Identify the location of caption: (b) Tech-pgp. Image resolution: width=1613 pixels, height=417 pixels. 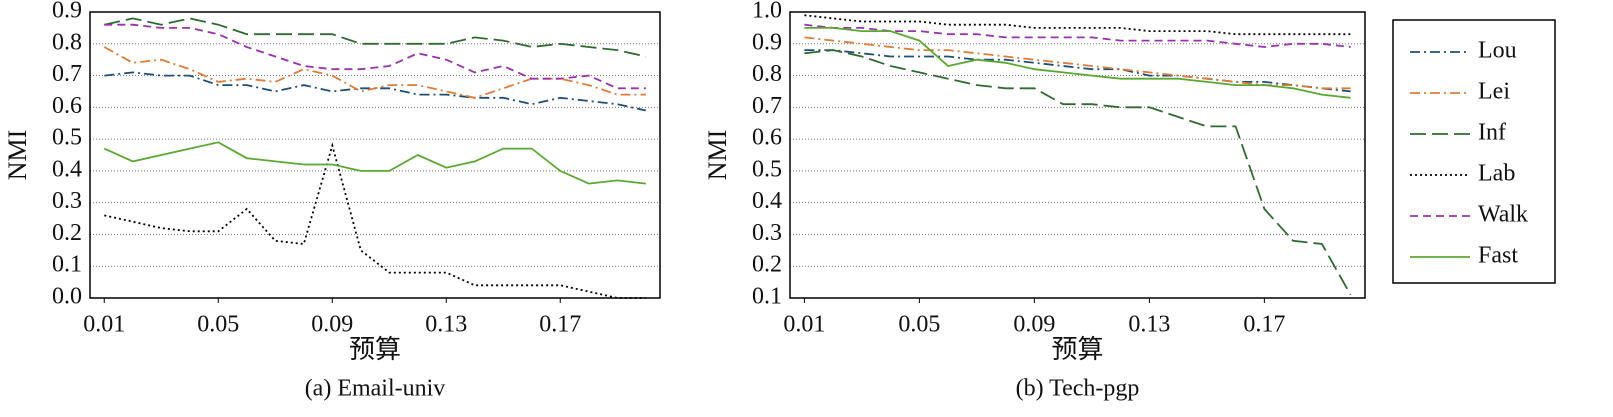
(1078, 389).